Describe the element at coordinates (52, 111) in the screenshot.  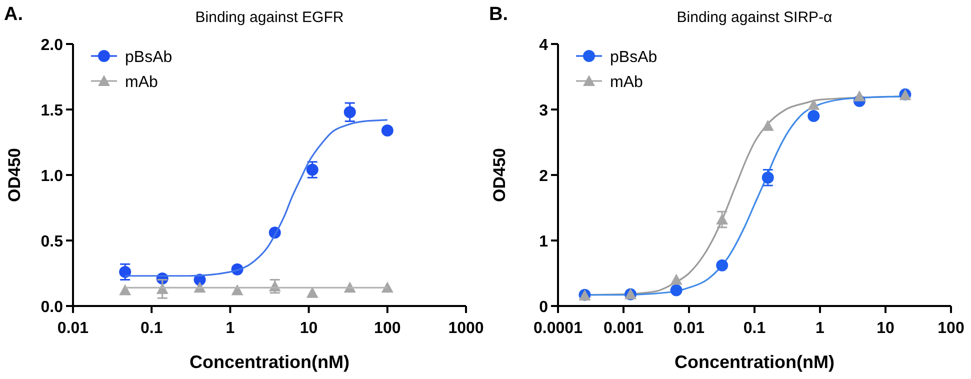
I see `y-tick-label: 1.5` at that location.